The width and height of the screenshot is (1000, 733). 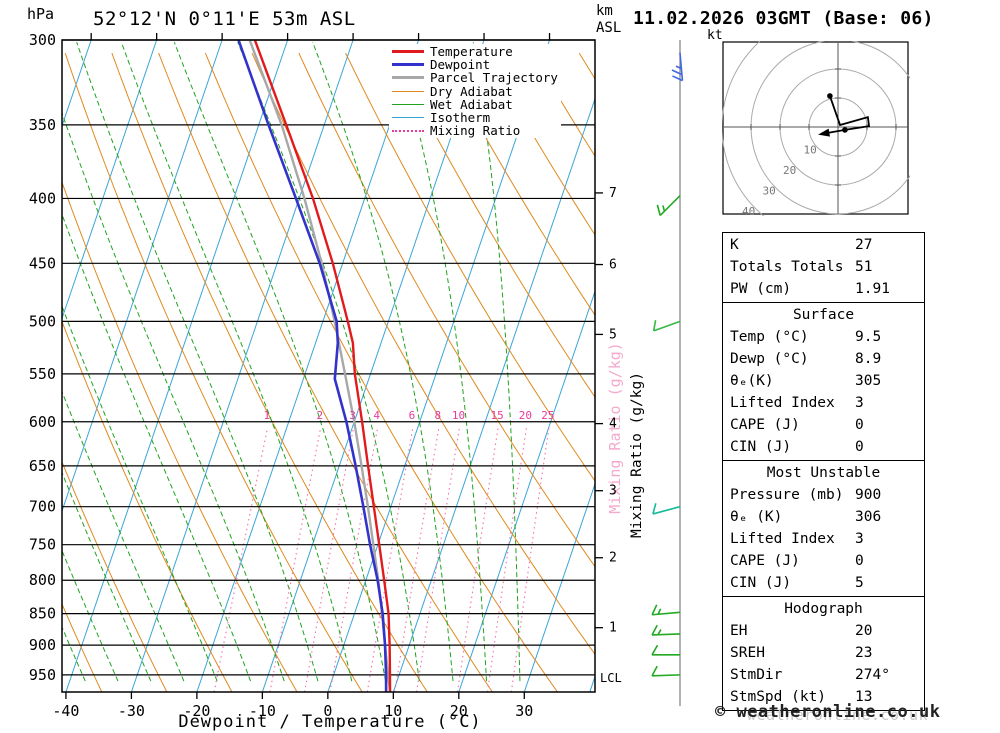 I want to click on legend-item-dewpoint: Dewpoint, so click(x=475, y=64).